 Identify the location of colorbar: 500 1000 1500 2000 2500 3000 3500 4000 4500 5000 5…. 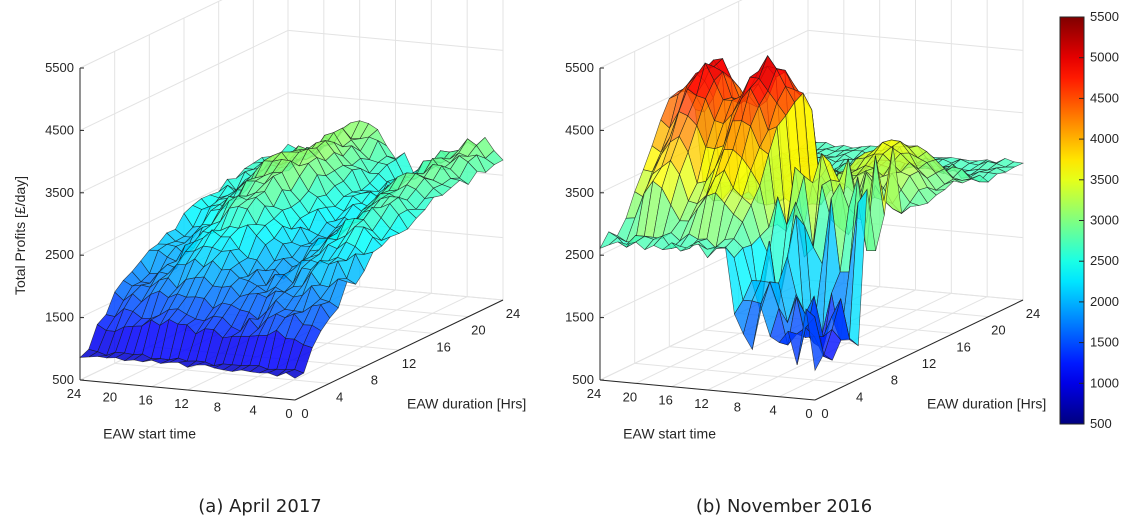
(1089, 220).